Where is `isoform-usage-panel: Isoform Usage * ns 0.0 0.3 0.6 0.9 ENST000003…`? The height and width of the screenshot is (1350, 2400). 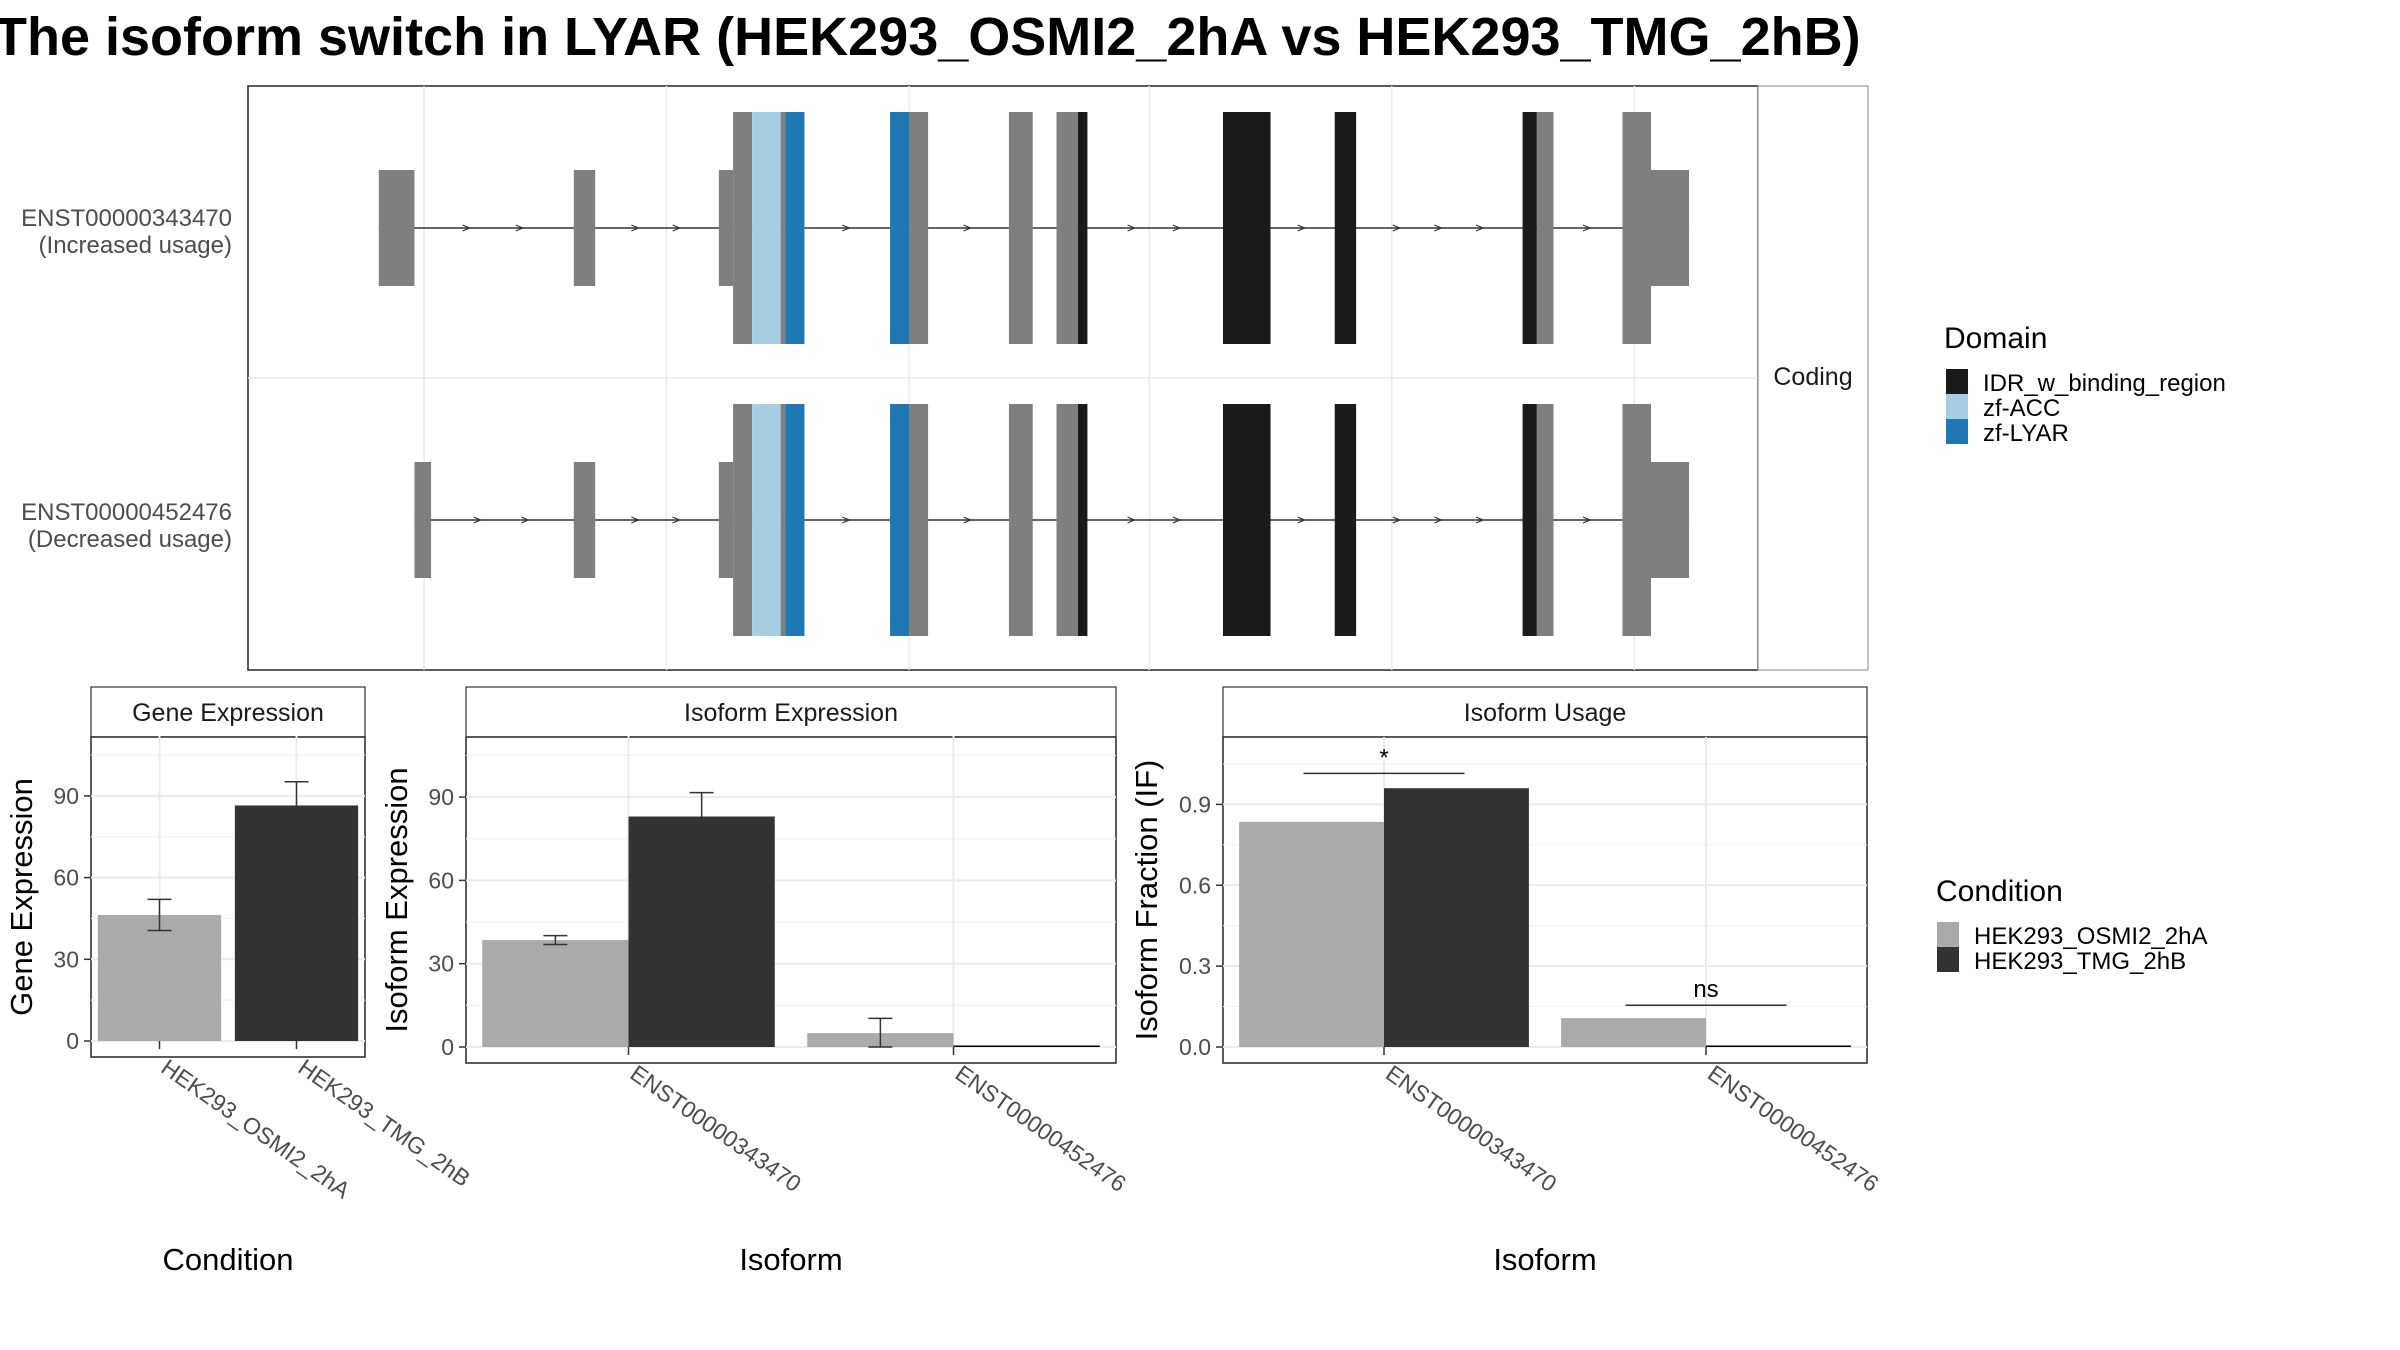 isoform-usage-panel: Isoform Usage * ns 0.0 0.3 0.6 0.9 ENST000003… is located at coordinates (1506, 981).